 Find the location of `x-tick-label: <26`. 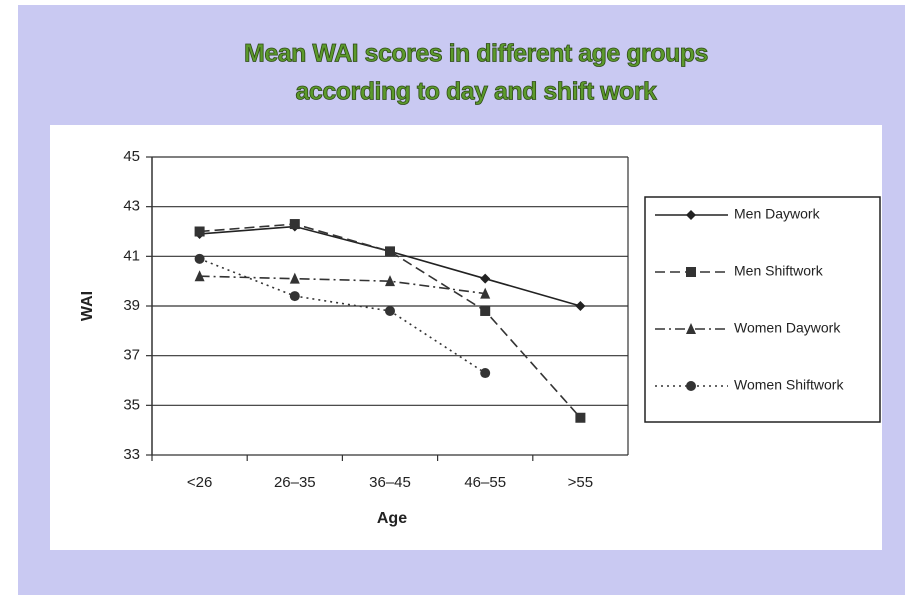

x-tick-label: <26 is located at coordinates (199, 482).